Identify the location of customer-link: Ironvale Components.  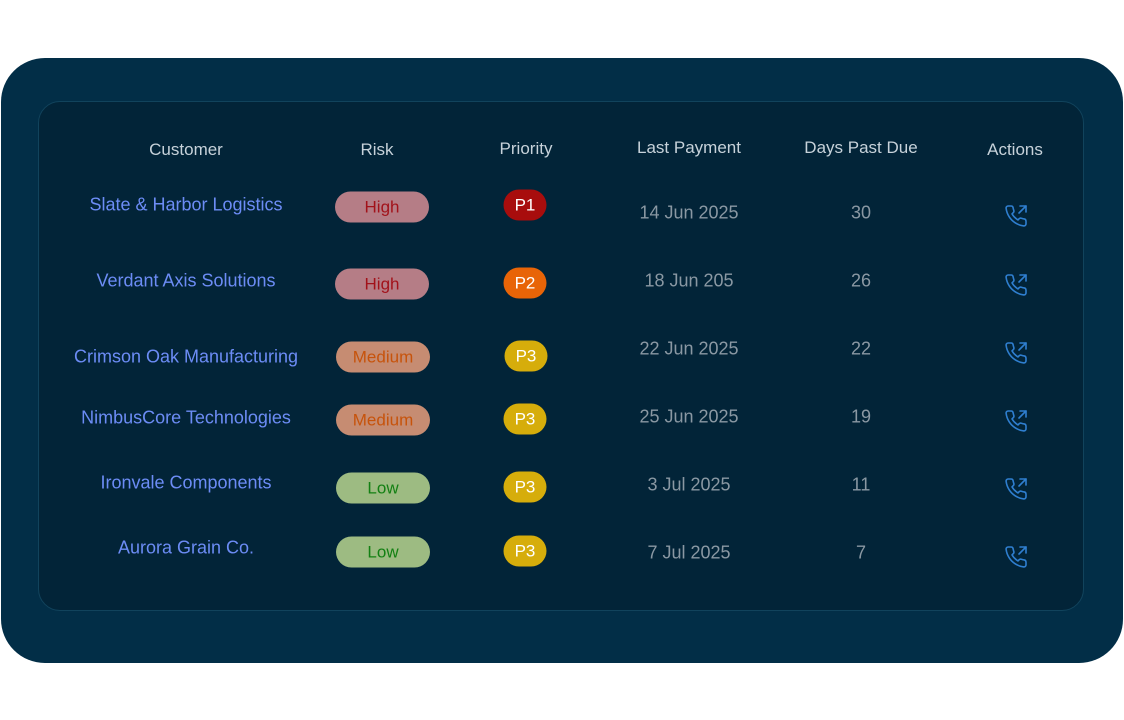
(186, 482).